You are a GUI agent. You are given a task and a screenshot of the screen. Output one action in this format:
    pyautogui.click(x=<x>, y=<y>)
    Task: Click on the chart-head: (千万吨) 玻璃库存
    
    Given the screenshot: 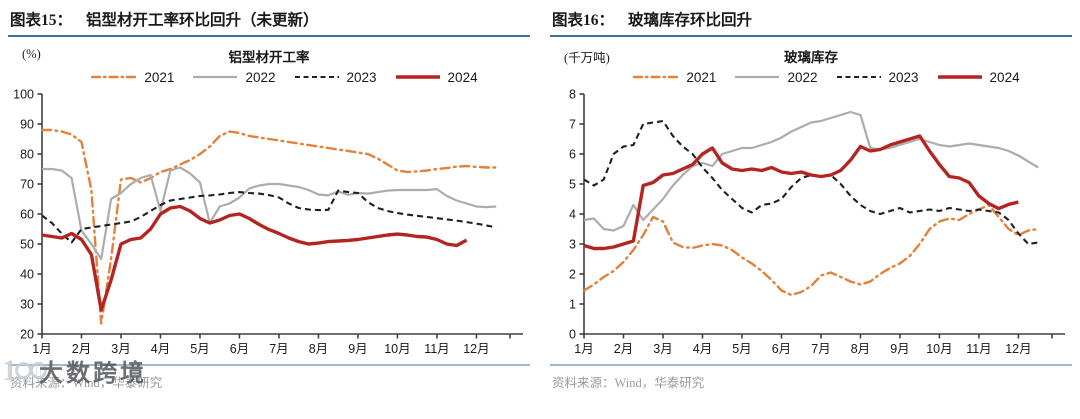 What is the action you would take?
    pyautogui.click(x=811, y=55)
    